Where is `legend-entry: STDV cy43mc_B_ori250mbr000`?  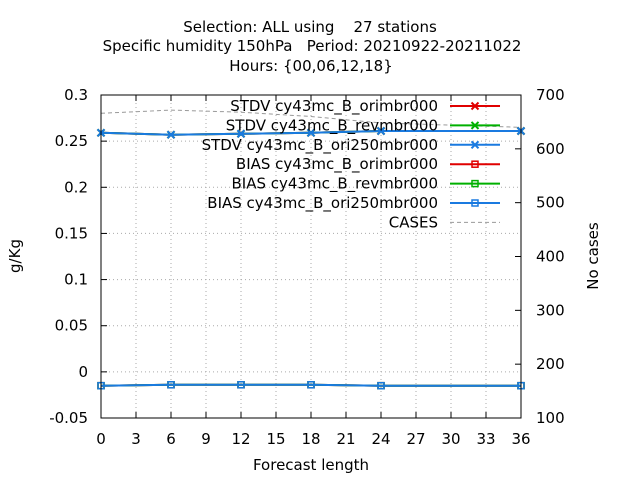
legend-entry: STDV cy43mc_B_ori250mbr000 is located at coordinates (351, 145).